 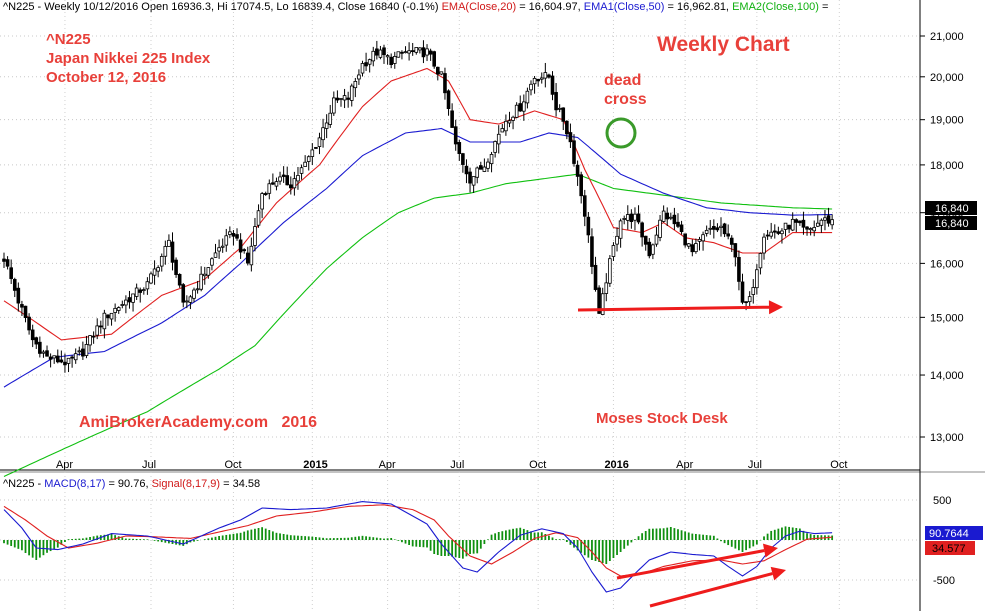 What do you see at coordinates (198, 422) in the screenshot?
I see `site-watermark: AmiBrokerAcademy.com 2016` at bounding box center [198, 422].